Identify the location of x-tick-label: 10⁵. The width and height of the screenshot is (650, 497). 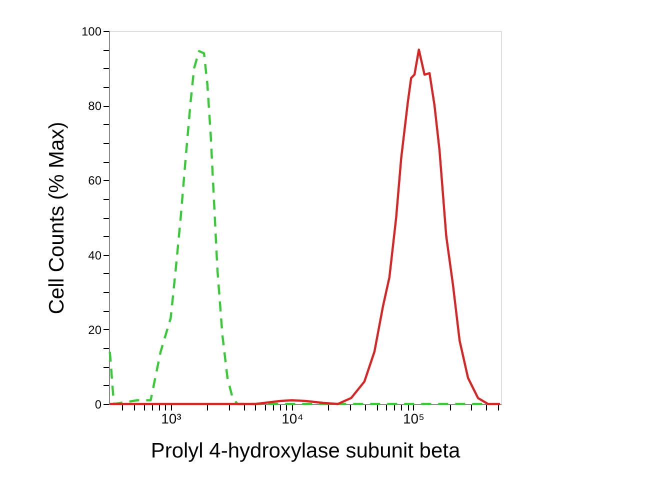
(413, 418).